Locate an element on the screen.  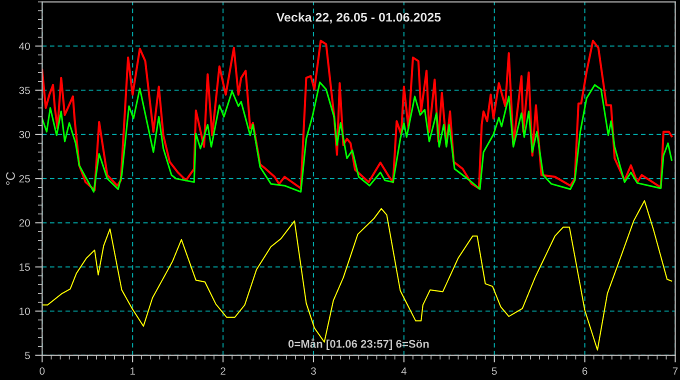
y-tick-label: 25 is located at coordinates (24, 178).